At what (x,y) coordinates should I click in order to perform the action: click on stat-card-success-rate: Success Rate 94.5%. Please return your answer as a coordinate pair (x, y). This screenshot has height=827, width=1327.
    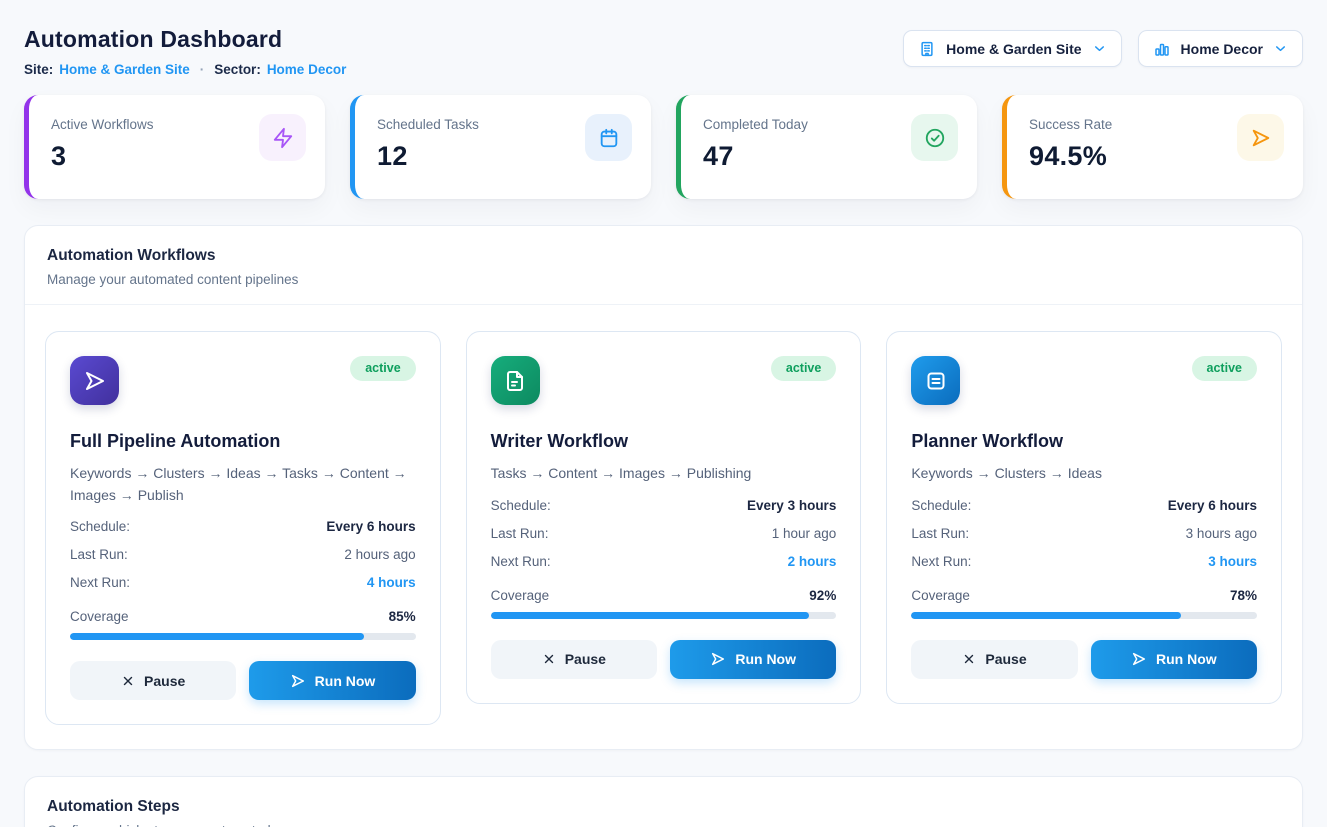
    Looking at the image, I should click on (1152, 147).